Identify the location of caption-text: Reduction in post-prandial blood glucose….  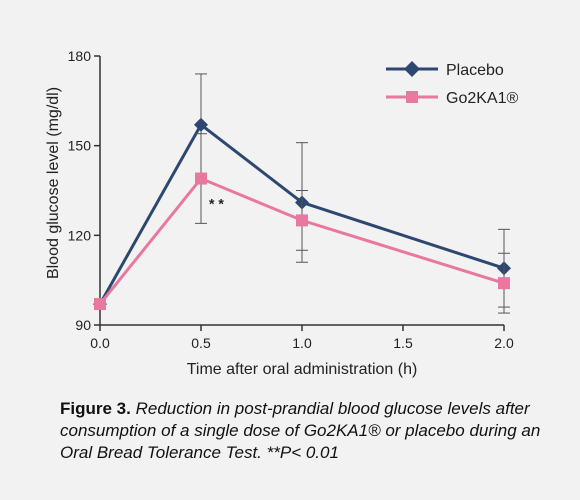
(300, 430).